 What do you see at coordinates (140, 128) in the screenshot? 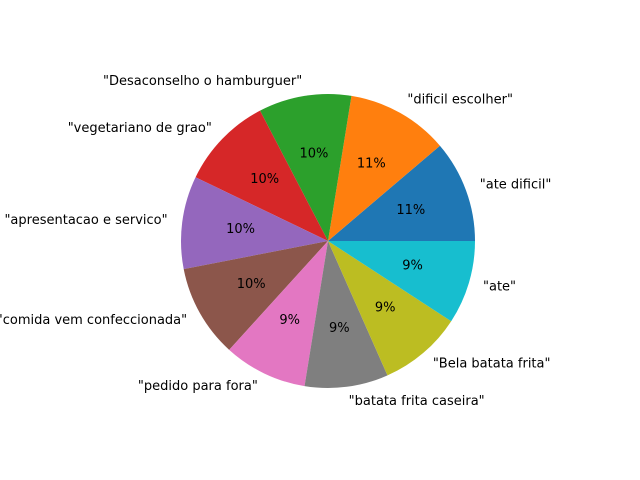
I see `slice-category-label: "vegetariano de grao"` at bounding box center [140, 128].